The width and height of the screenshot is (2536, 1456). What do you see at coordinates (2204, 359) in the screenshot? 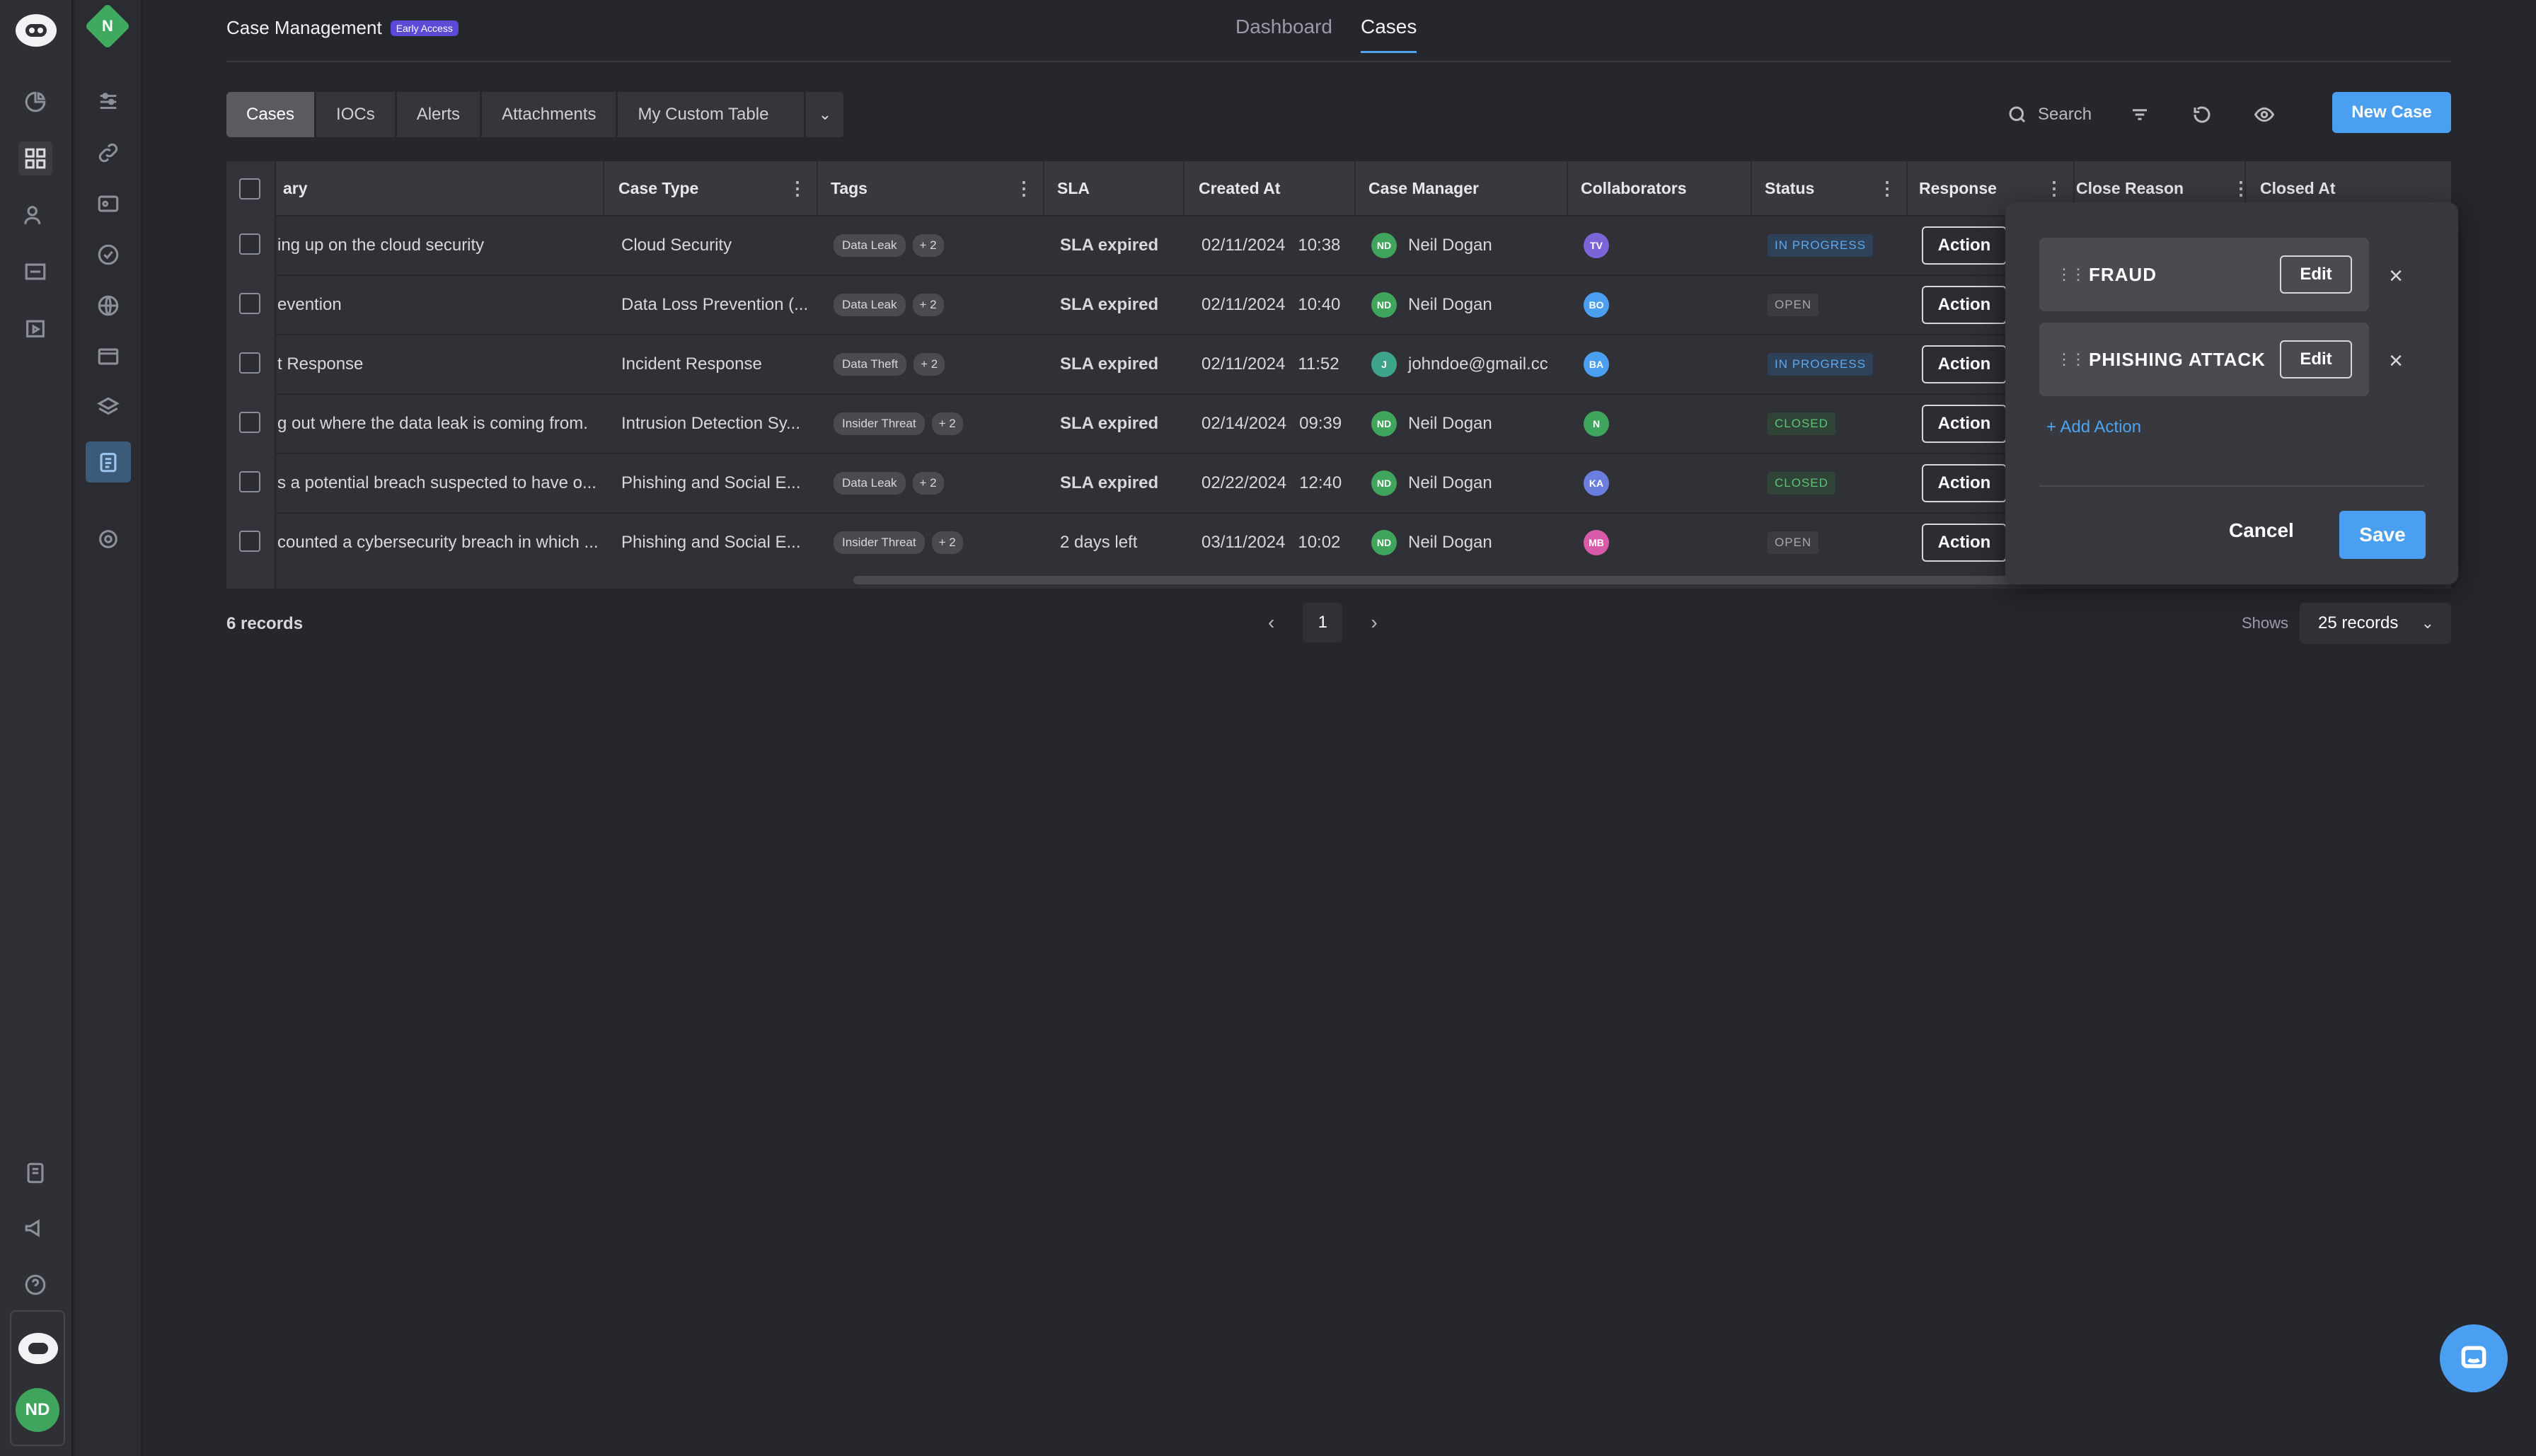
I see `action-item-phishing-attack: ⋮⋮ PHISHING ATTACK Edit` at bounding box center [2204, 359].